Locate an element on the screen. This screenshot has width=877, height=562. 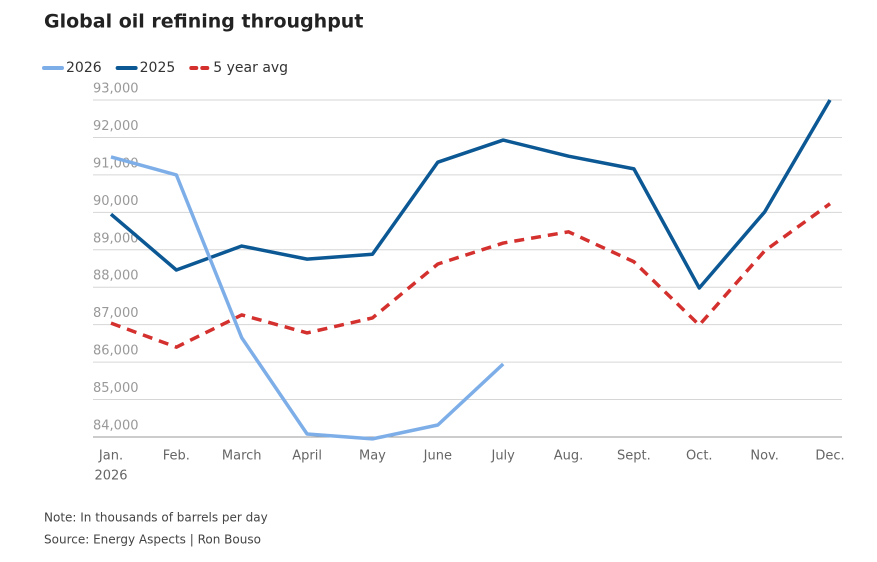
x-year-label: 2026 is located at coordinates (110, 476).